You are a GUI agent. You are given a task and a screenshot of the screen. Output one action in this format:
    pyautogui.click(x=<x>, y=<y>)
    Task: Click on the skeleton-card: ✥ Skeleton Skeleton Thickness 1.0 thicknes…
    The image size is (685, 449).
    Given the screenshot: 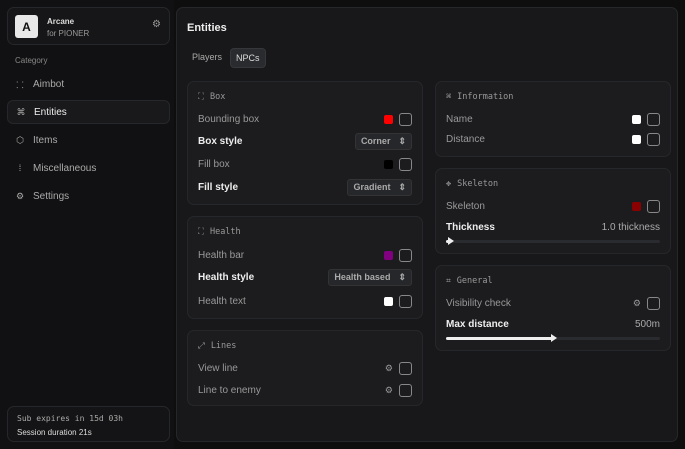 What is the action you would take?
    pyautogui.click(x=553, y=211)
    